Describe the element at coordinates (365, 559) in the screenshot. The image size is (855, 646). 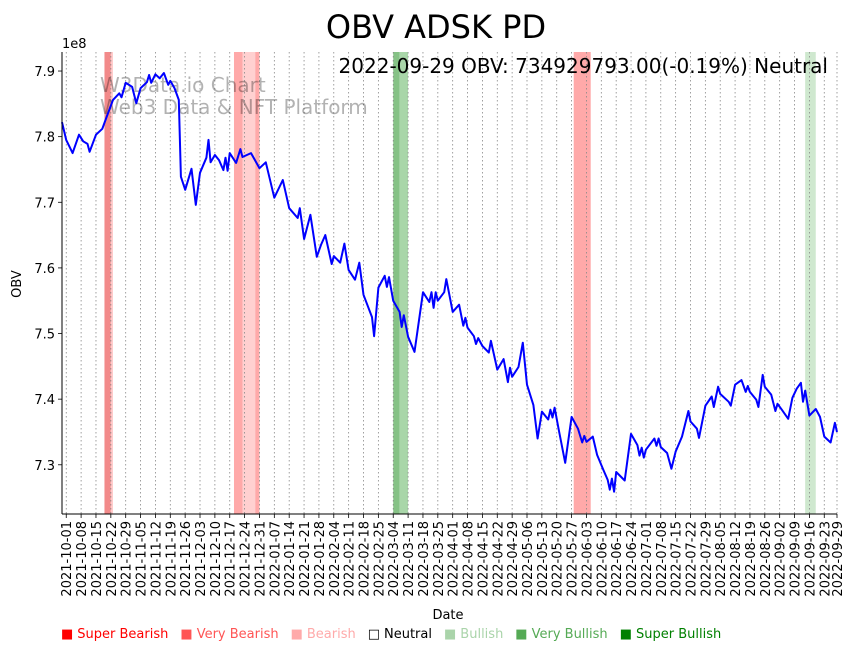
I see `x-tick-label: 2022-02-18` at that location.